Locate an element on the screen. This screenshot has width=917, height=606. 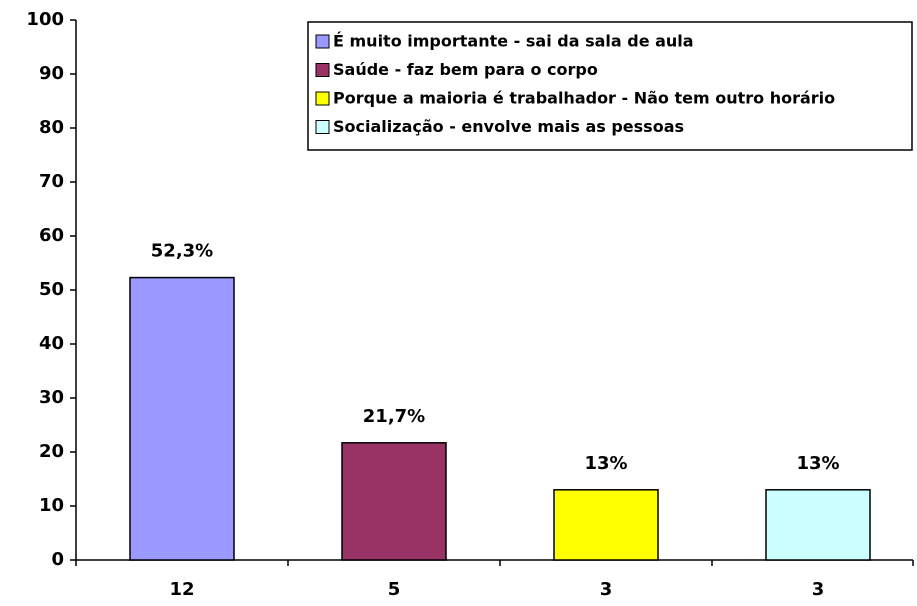
y-tick-label: 10 is located at coordinates (51, 505).